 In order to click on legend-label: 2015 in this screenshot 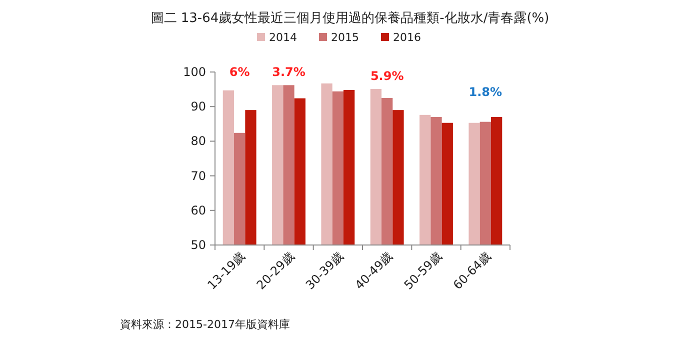, I will do `click(345, 37)`.